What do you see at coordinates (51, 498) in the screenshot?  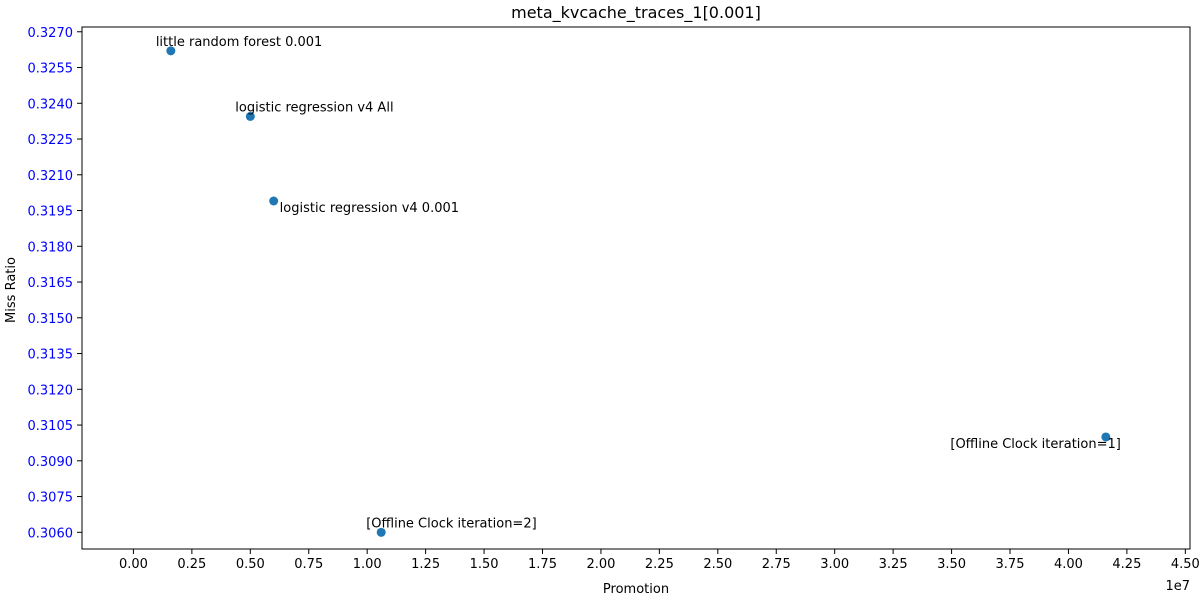 I see `y-tick-label: 0.3075` at bounding box center [51, 498].